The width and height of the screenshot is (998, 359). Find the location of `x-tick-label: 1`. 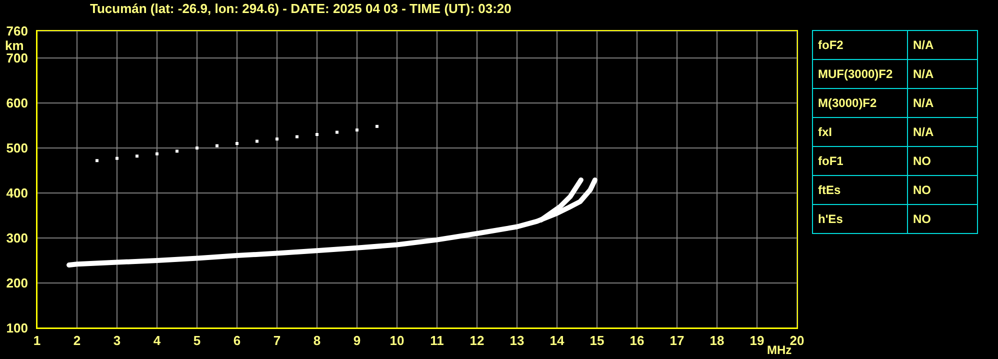

x-tick-label: 1 is located at coordinates (37, 340).